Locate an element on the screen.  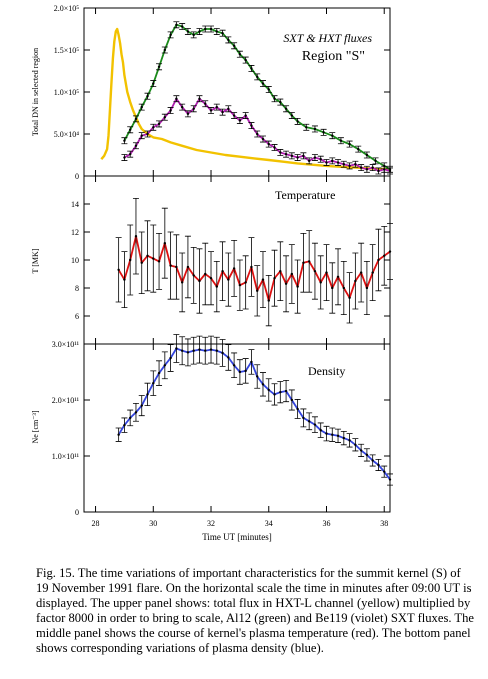
density-ytick-label: 3.0×10¹¹ is located at coordinates (66, 344).